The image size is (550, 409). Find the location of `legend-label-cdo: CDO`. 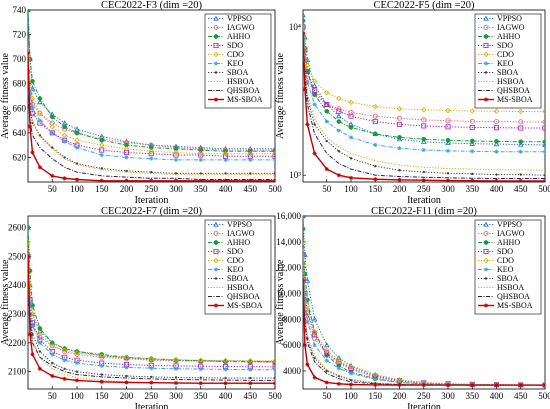

legend-label-cdo: CDO is located at coordinates (235, 54).